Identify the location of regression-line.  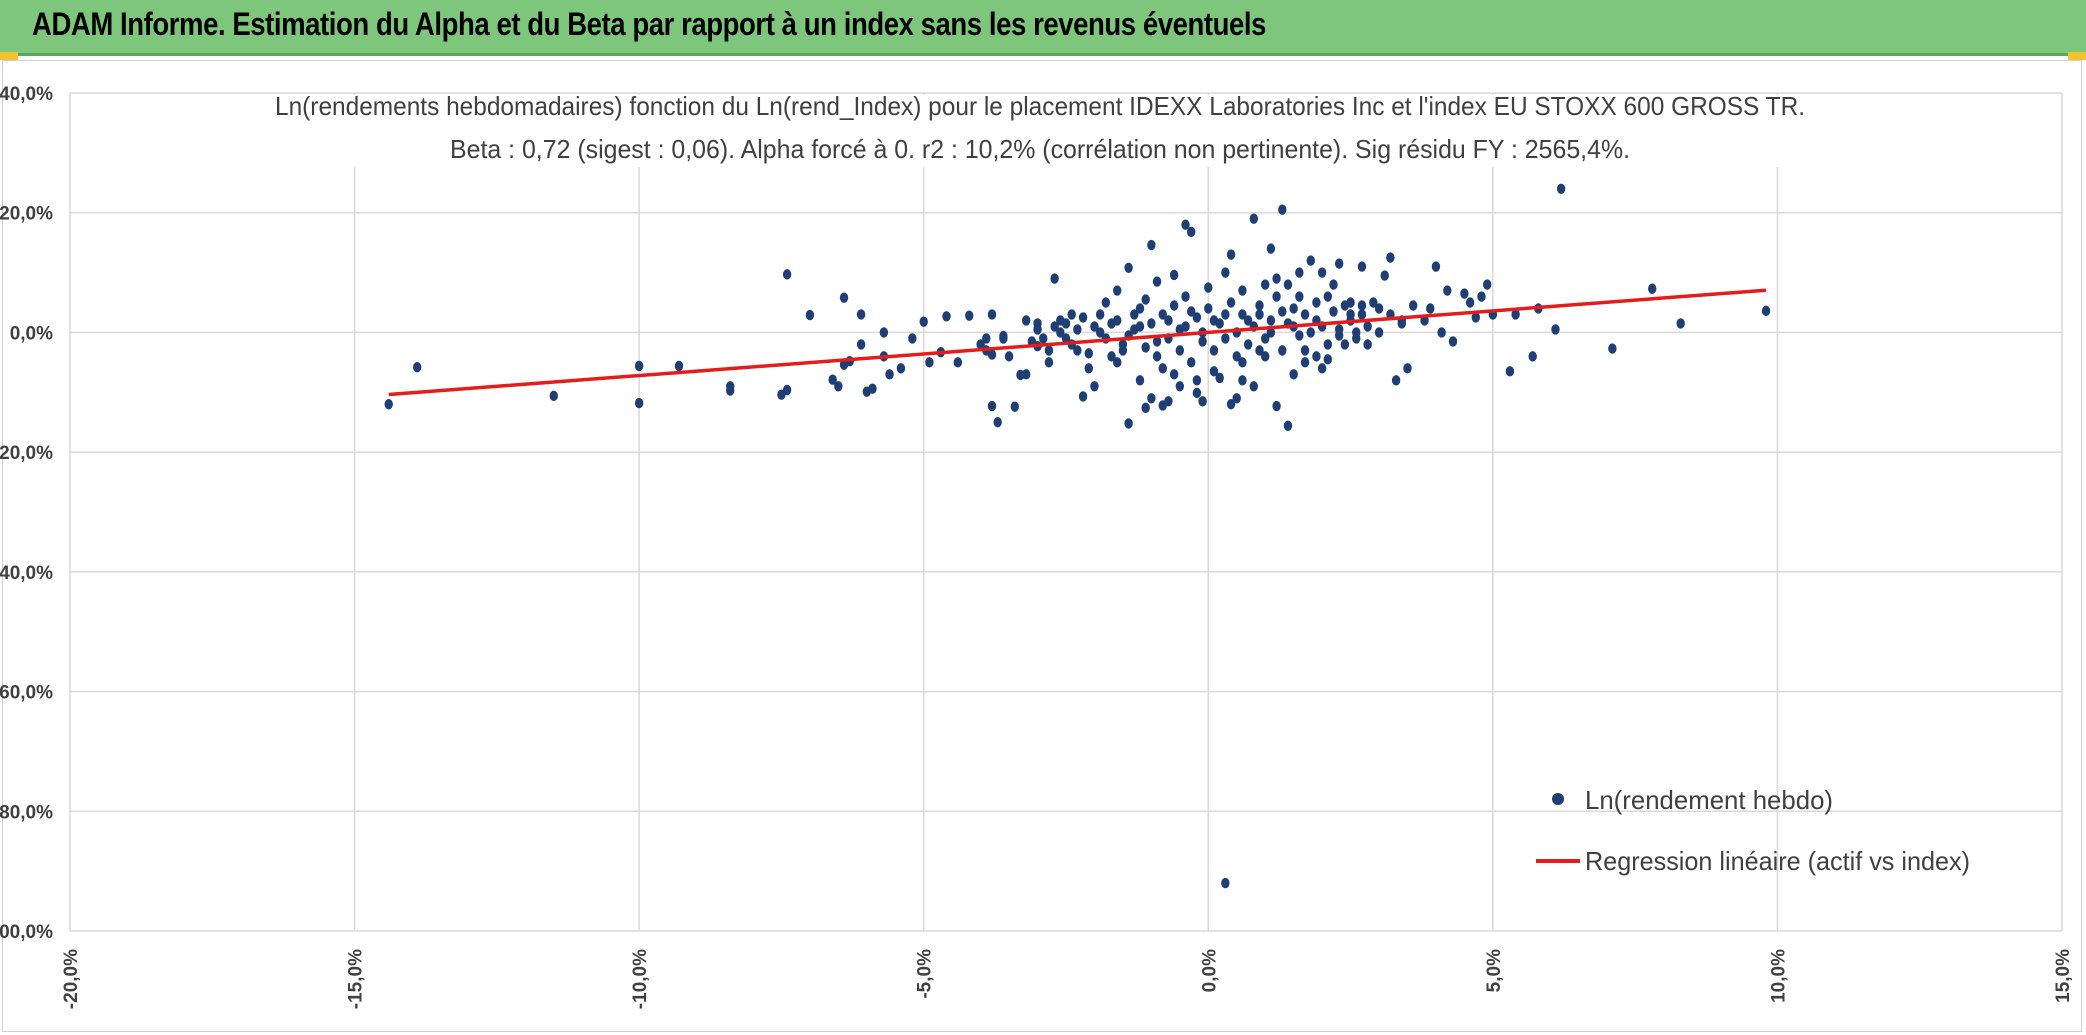
(1077, 342).